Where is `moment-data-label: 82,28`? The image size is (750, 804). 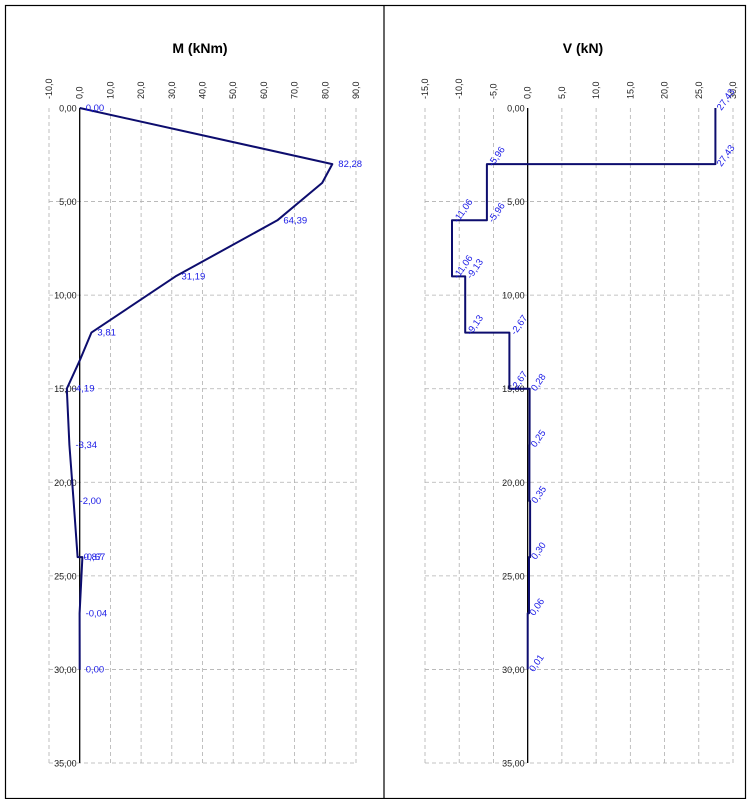
moment-data-label: 82,28 is located at coordinates (350, 164).